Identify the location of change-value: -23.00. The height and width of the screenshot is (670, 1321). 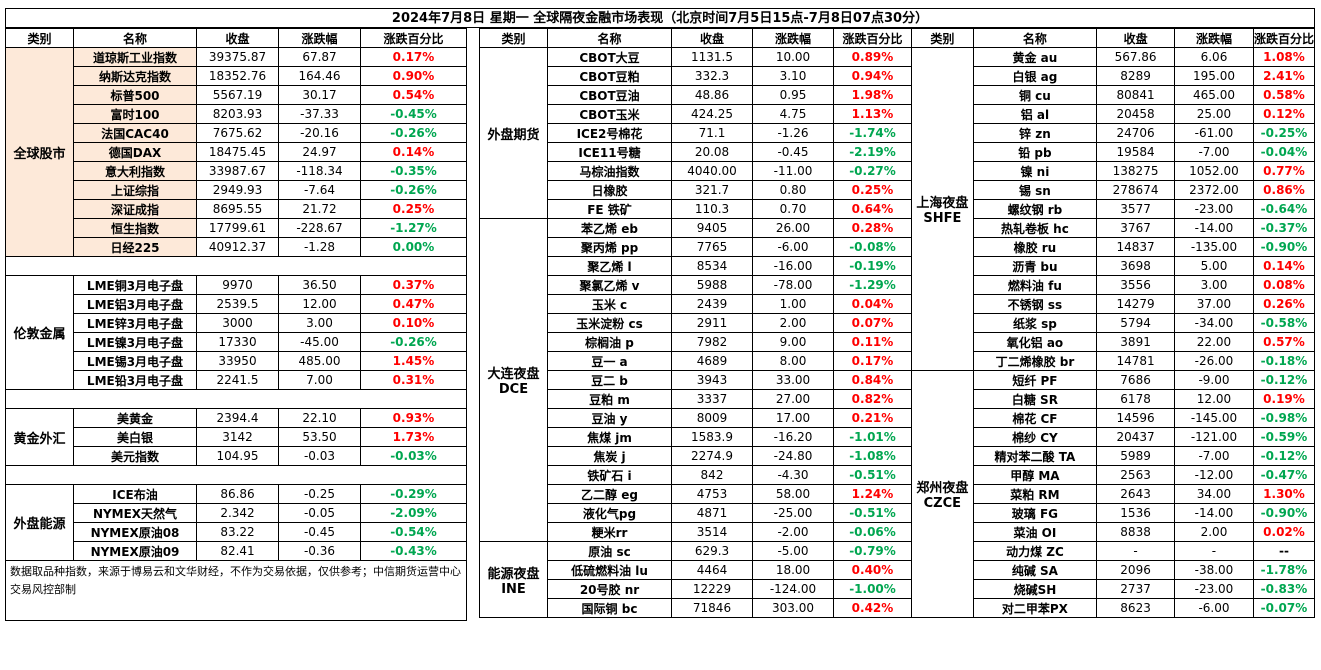
(1214, 589).